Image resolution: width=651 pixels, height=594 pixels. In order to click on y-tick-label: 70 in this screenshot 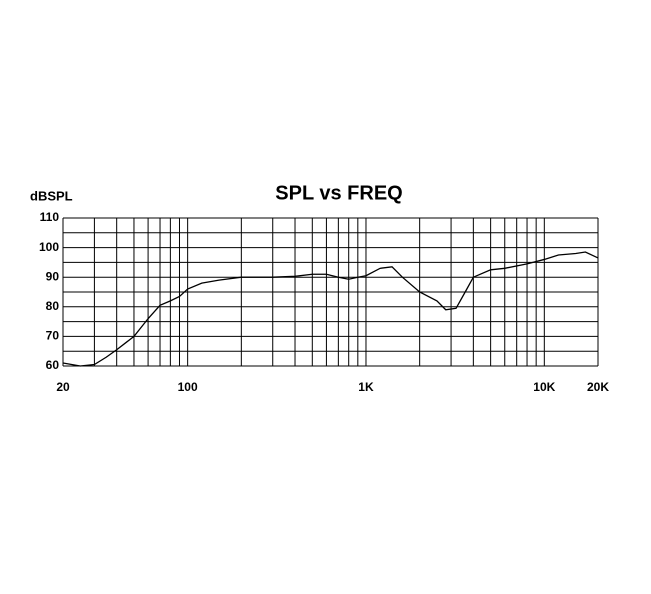, I will do `click(53, 336)`.